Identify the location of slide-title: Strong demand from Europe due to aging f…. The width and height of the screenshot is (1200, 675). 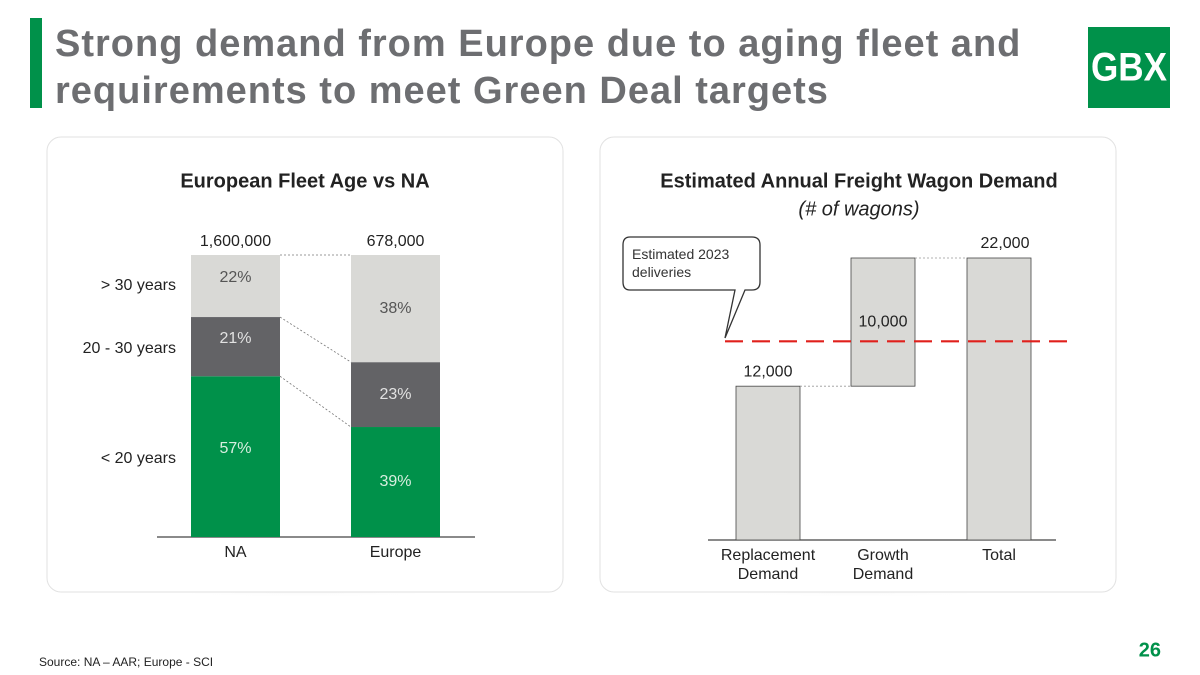
(538, 67).